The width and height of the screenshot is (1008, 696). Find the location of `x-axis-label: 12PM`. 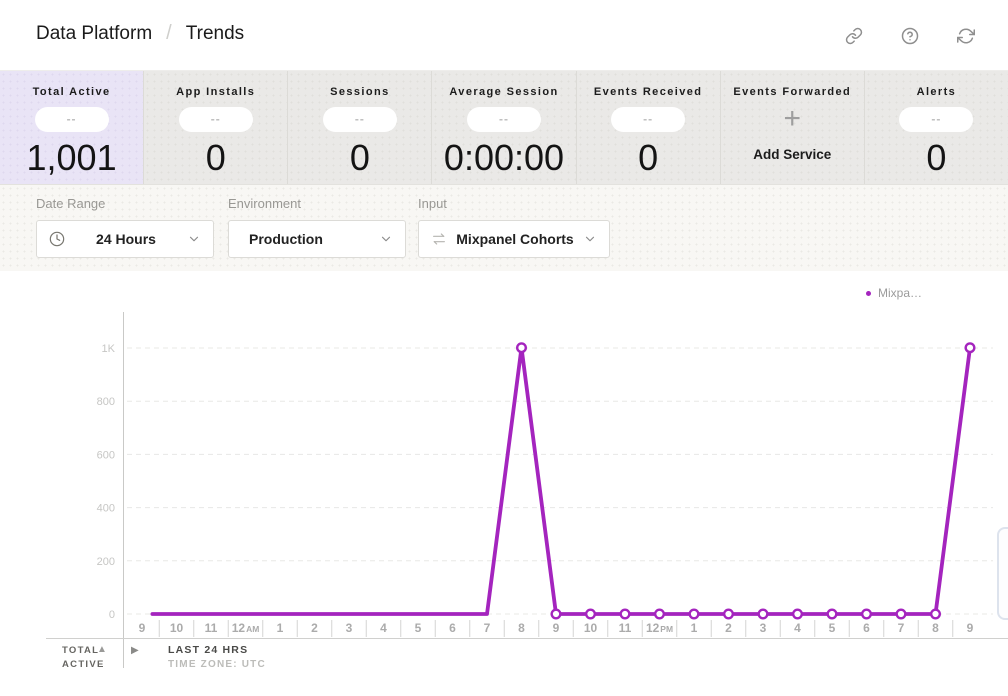

x-axis-label: 12PM is located at coordinates (659, 628).